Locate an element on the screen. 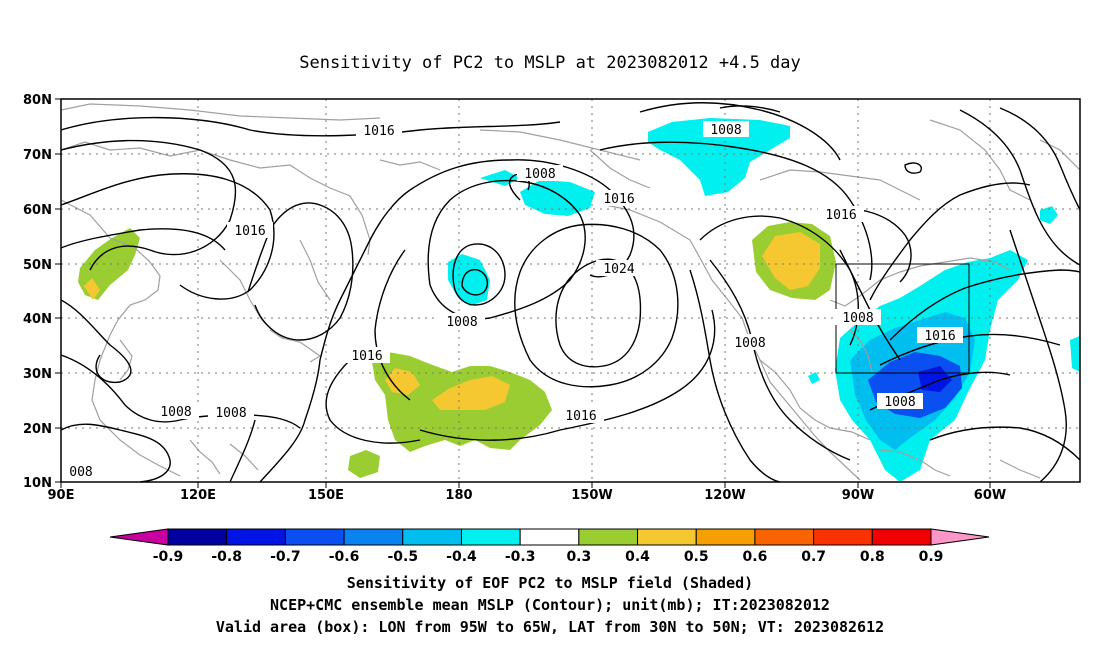  lon-axis-labels: 90E 120E 150E 180 150W 120W 90W 60W is located at coordinates (527, 495).